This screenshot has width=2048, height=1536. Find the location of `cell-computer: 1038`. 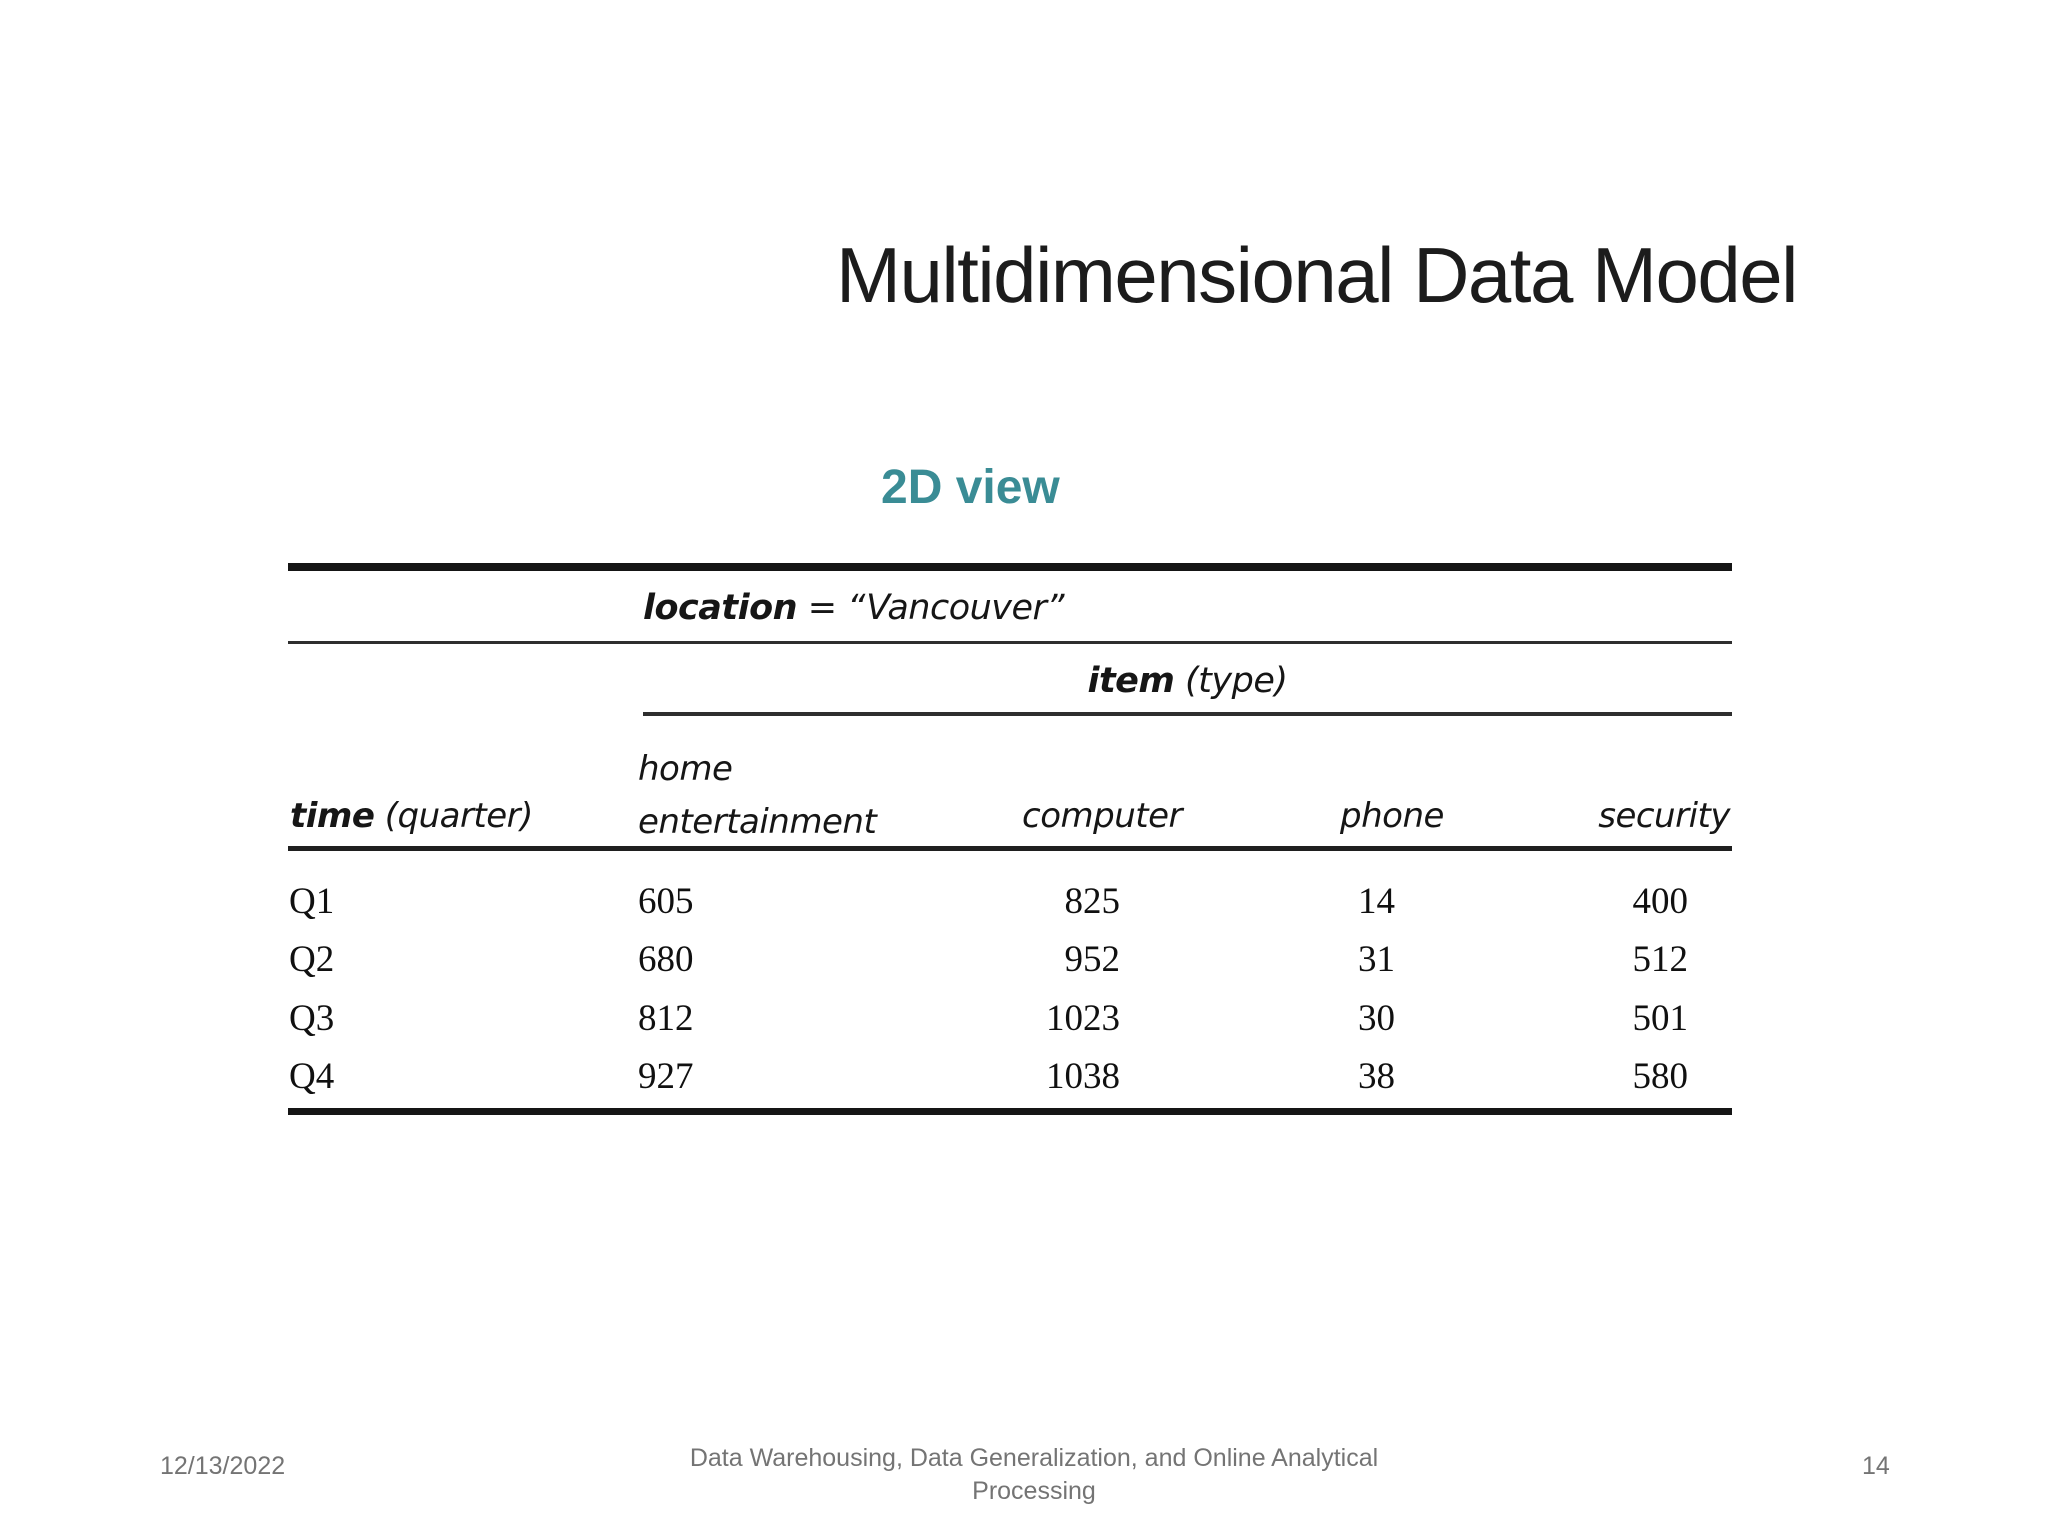

cell-computer: 1038 is located at coordinates (1083, 1076).